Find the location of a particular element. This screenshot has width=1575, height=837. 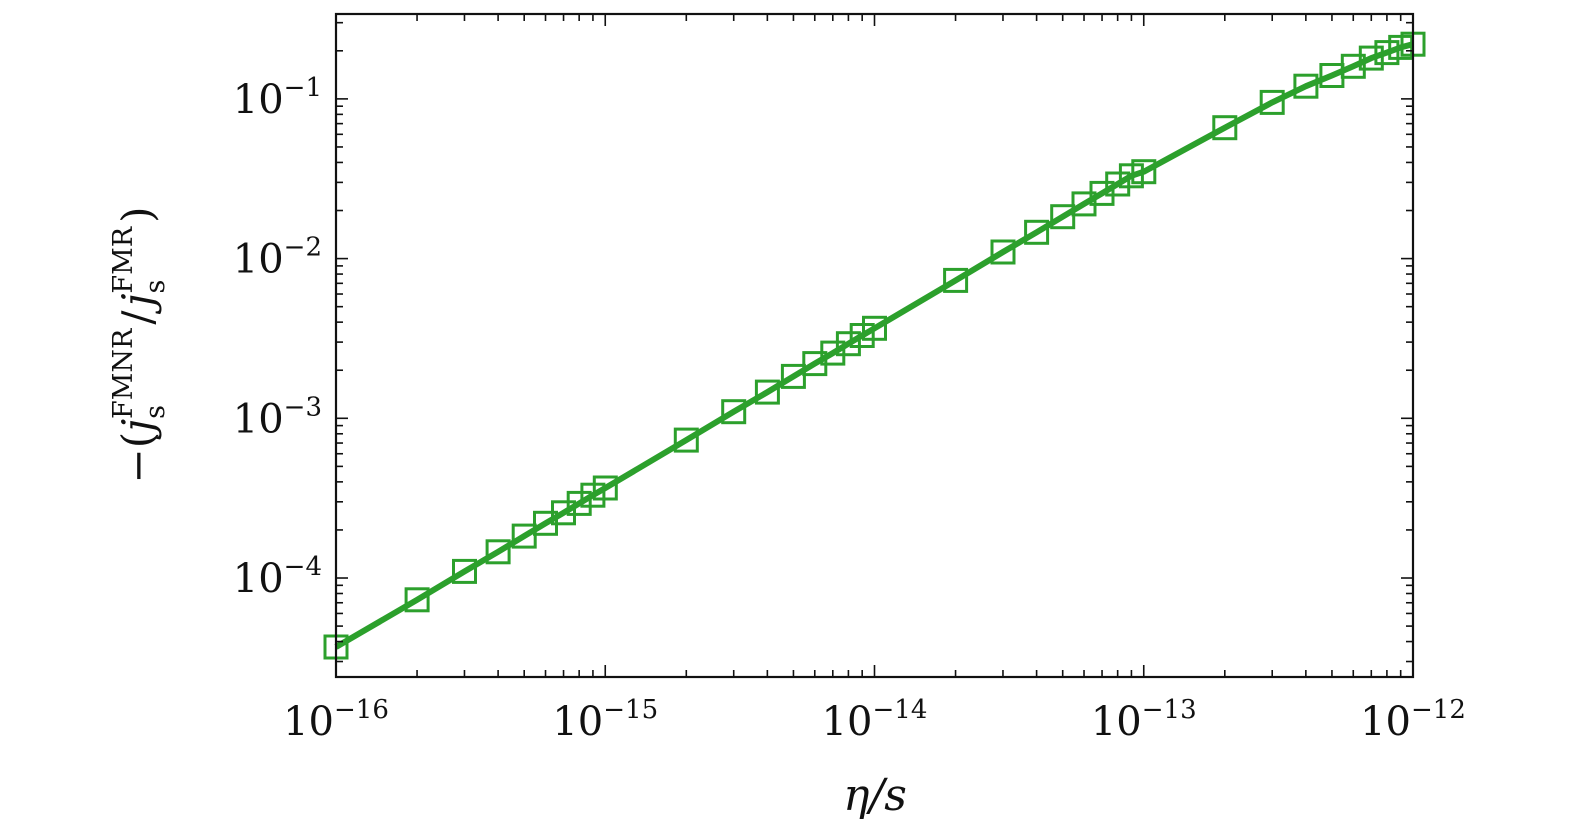

y-axis-label-prefix: −( is located at coordinates (137, 458).